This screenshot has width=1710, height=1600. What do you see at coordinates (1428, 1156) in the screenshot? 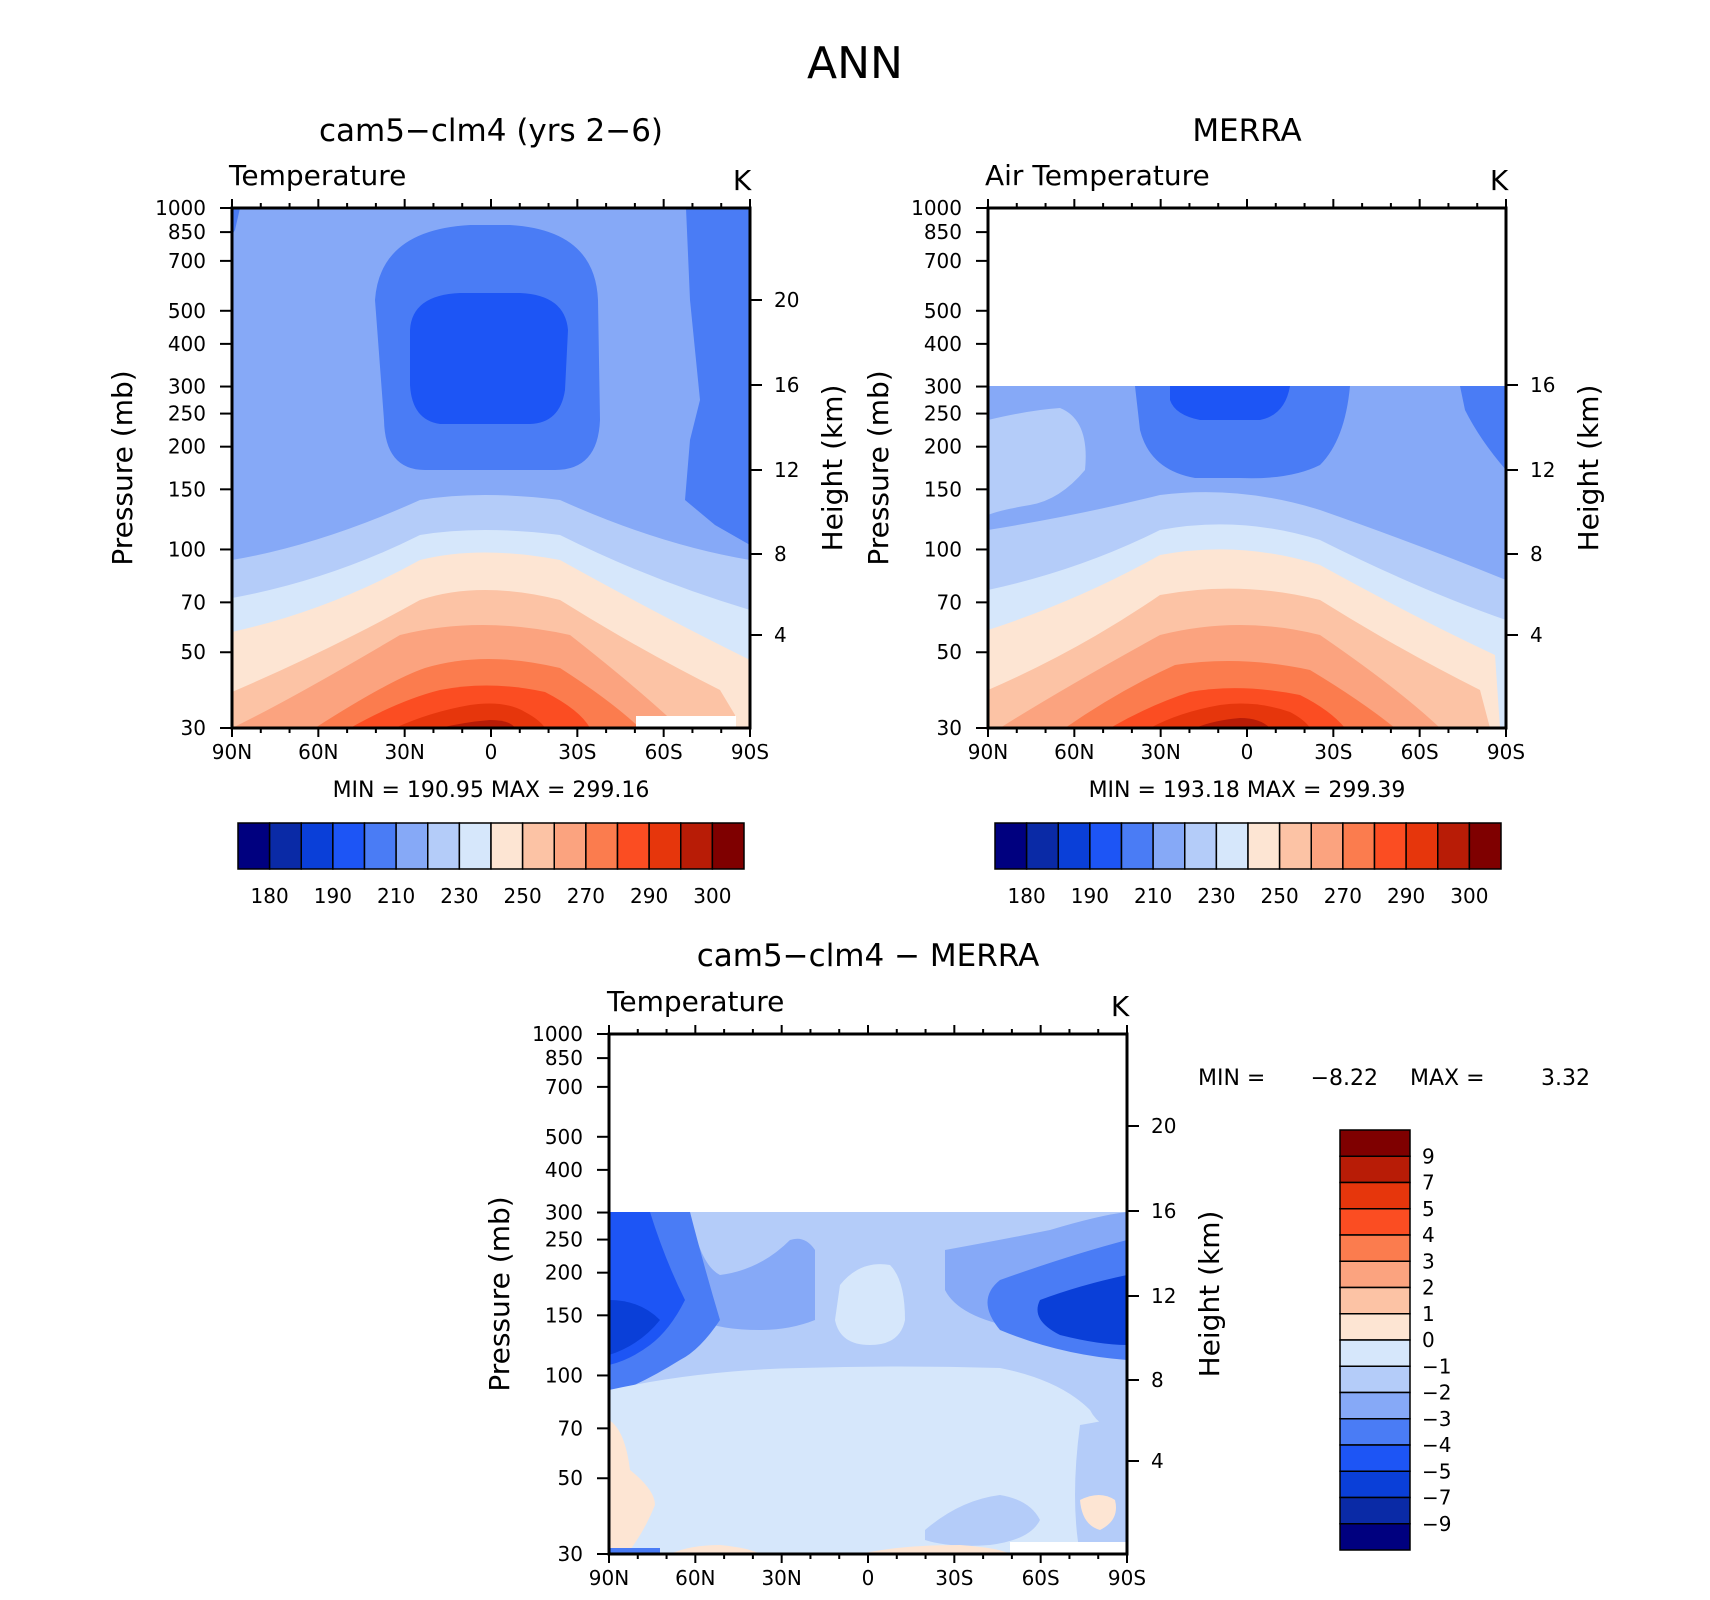
I see `colorbar-label: 9` at bounding box center [1428, 1156].